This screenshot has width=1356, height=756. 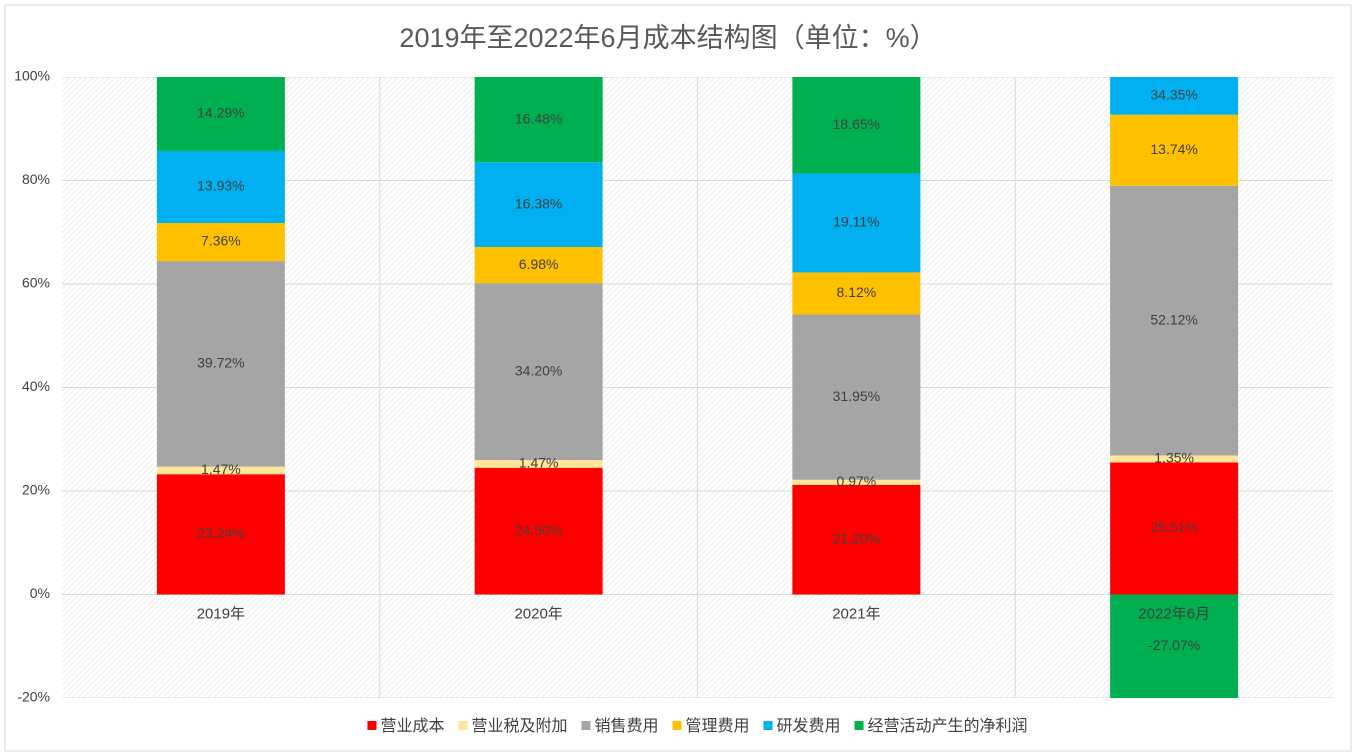 What do you see at coordinates (33, 697) in the screenshot?
I see `y-tick-label: -20%` at bounding box center [33, 697].